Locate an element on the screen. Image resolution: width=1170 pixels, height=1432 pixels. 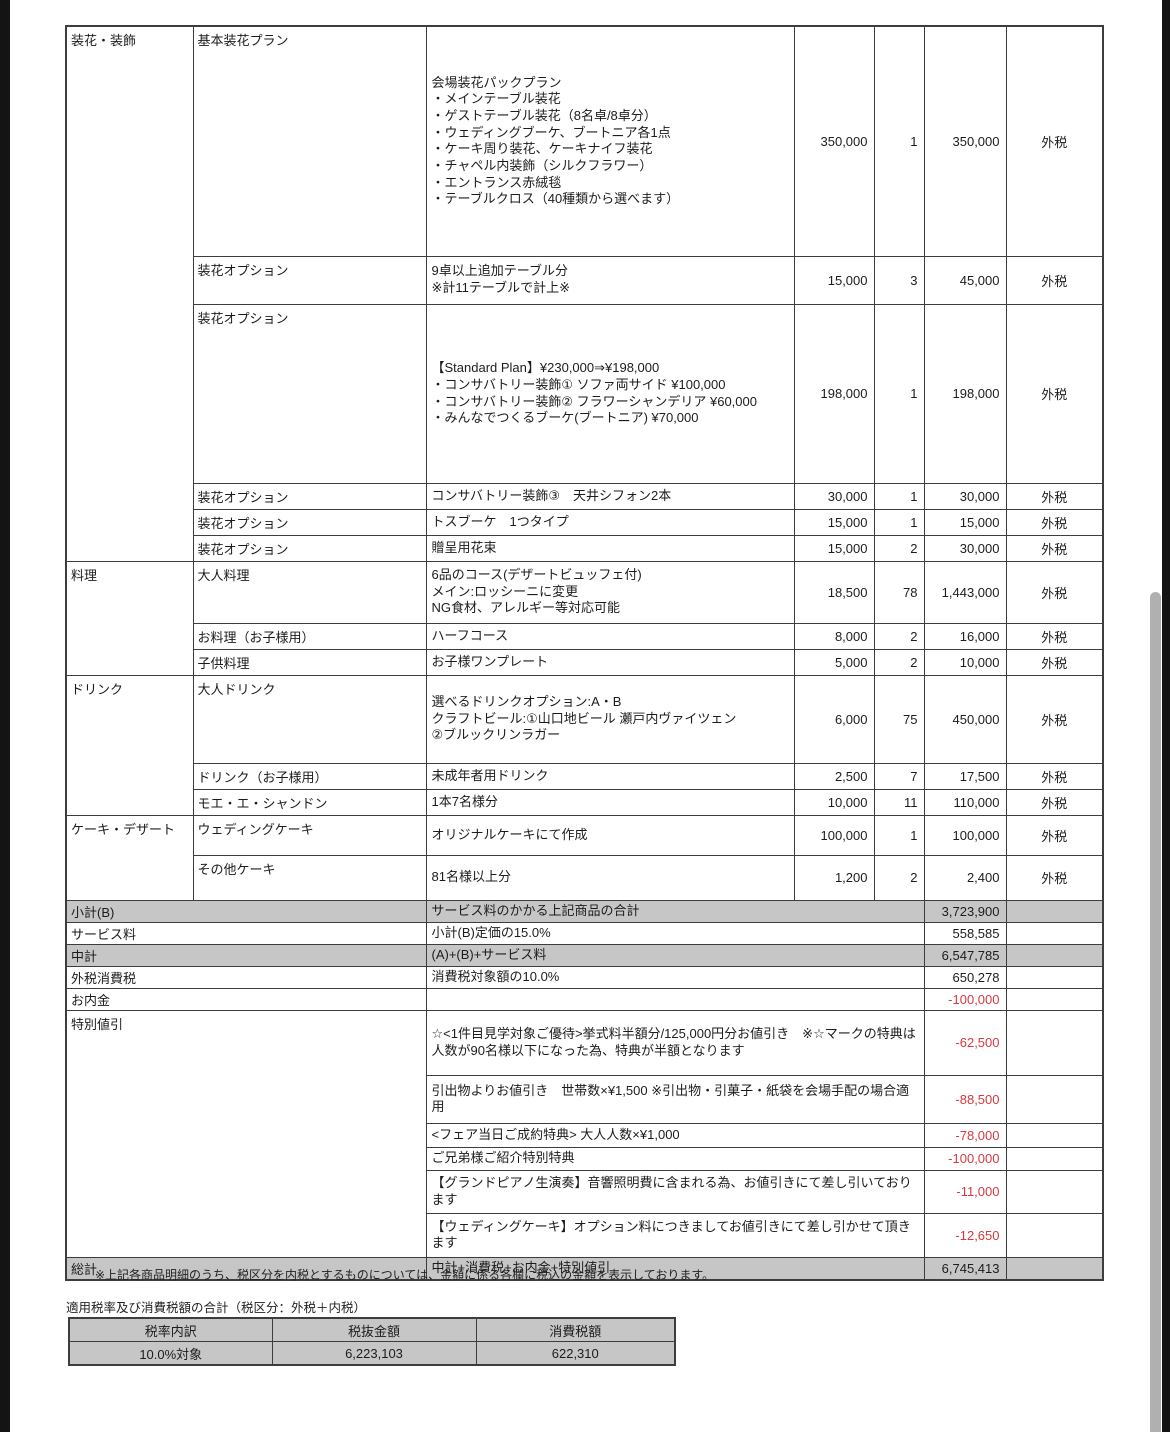
summary-amount-cell: 650,278 is located at coordinates (965, 977).